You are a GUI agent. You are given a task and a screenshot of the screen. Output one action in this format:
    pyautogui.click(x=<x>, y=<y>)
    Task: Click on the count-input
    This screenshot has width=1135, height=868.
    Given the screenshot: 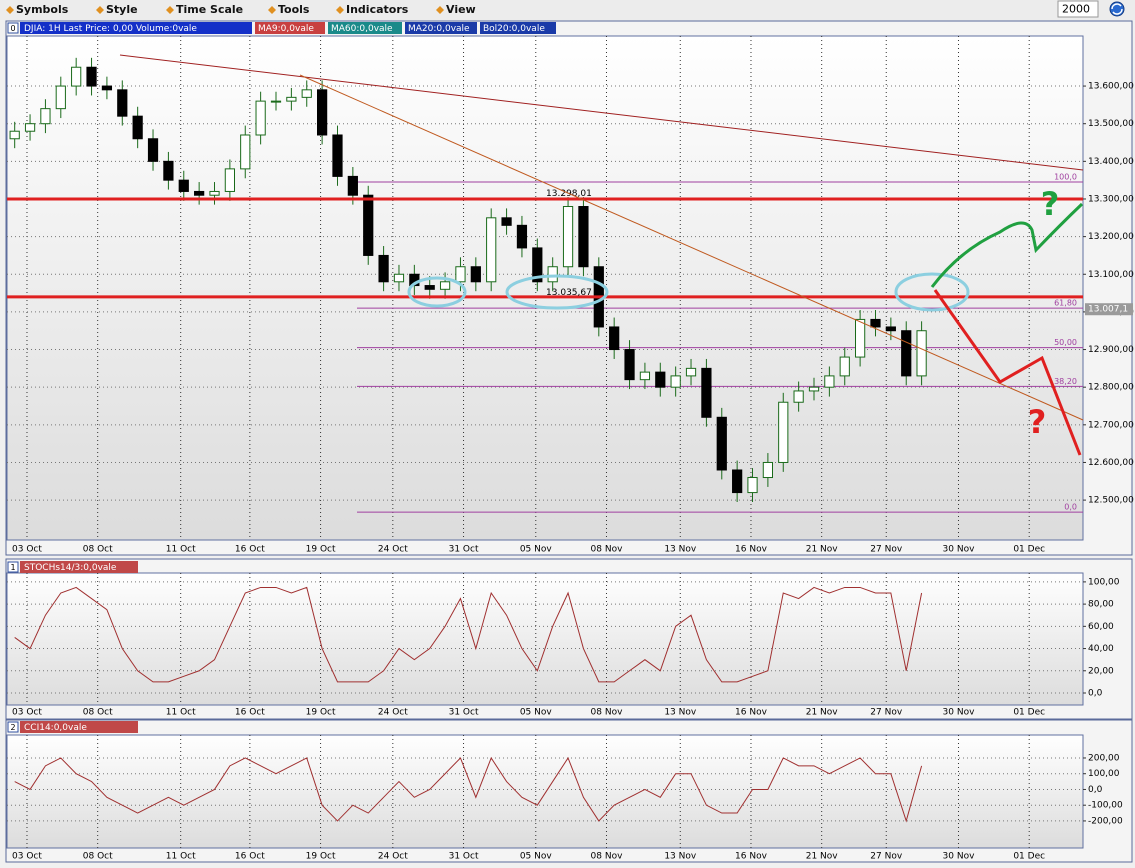 What is the action you would take?
    pyautogui.click(x=1078, y=9)
    